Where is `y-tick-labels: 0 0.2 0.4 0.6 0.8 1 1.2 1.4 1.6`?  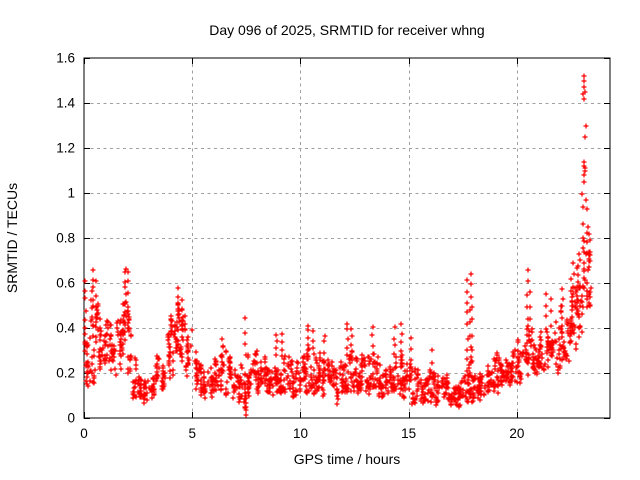 y-tick-labels: 0 0.2 0.4 0.6 0.8 1 1.2 1.4 1.6 is located at coordinates (65, 238).